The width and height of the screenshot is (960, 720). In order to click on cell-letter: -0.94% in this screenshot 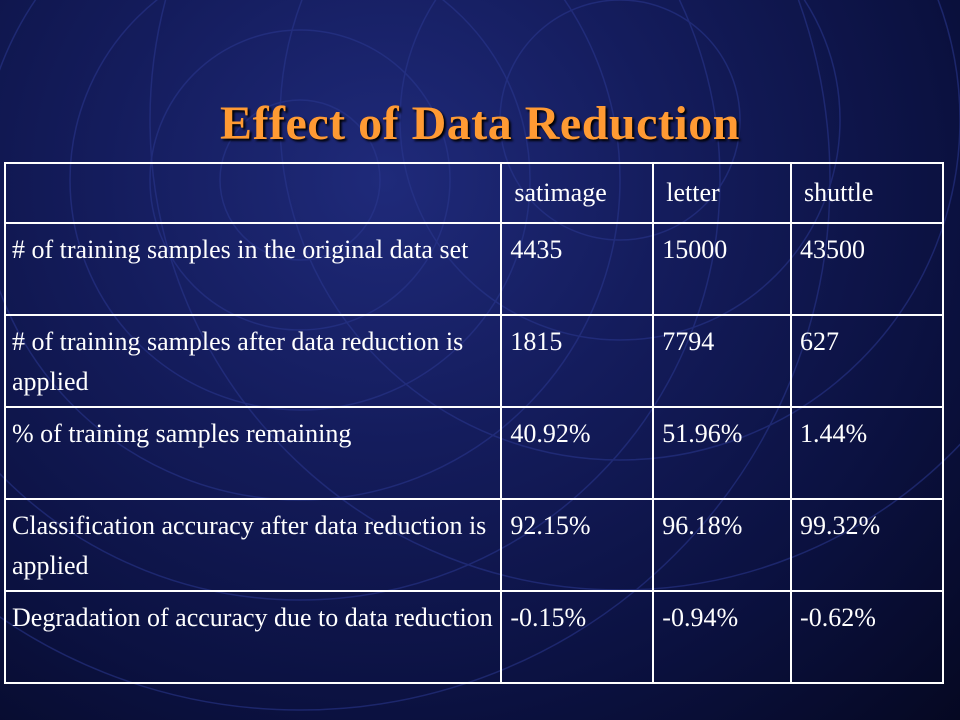, I will do `click(722, 637)`.